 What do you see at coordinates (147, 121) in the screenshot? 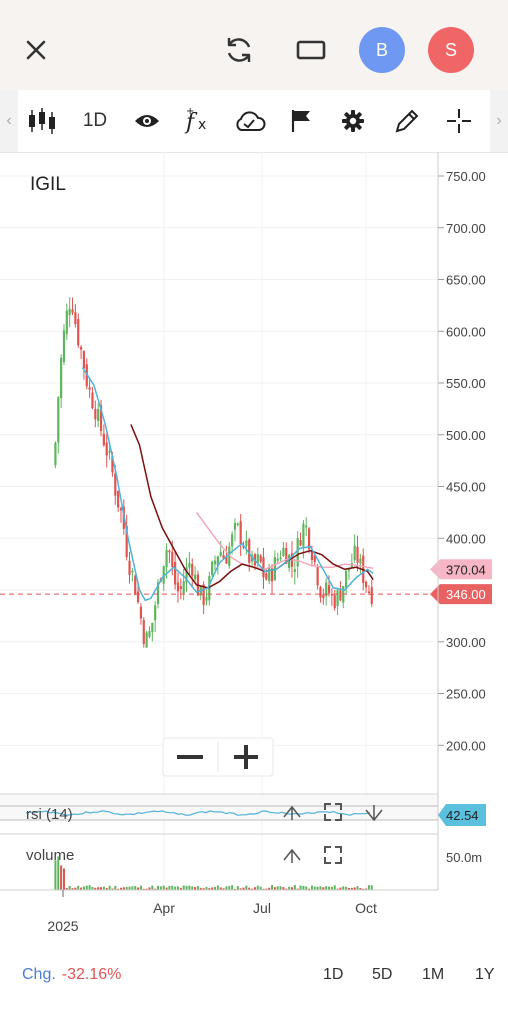
I see `eye-icon` at bounding box center [147, 121].